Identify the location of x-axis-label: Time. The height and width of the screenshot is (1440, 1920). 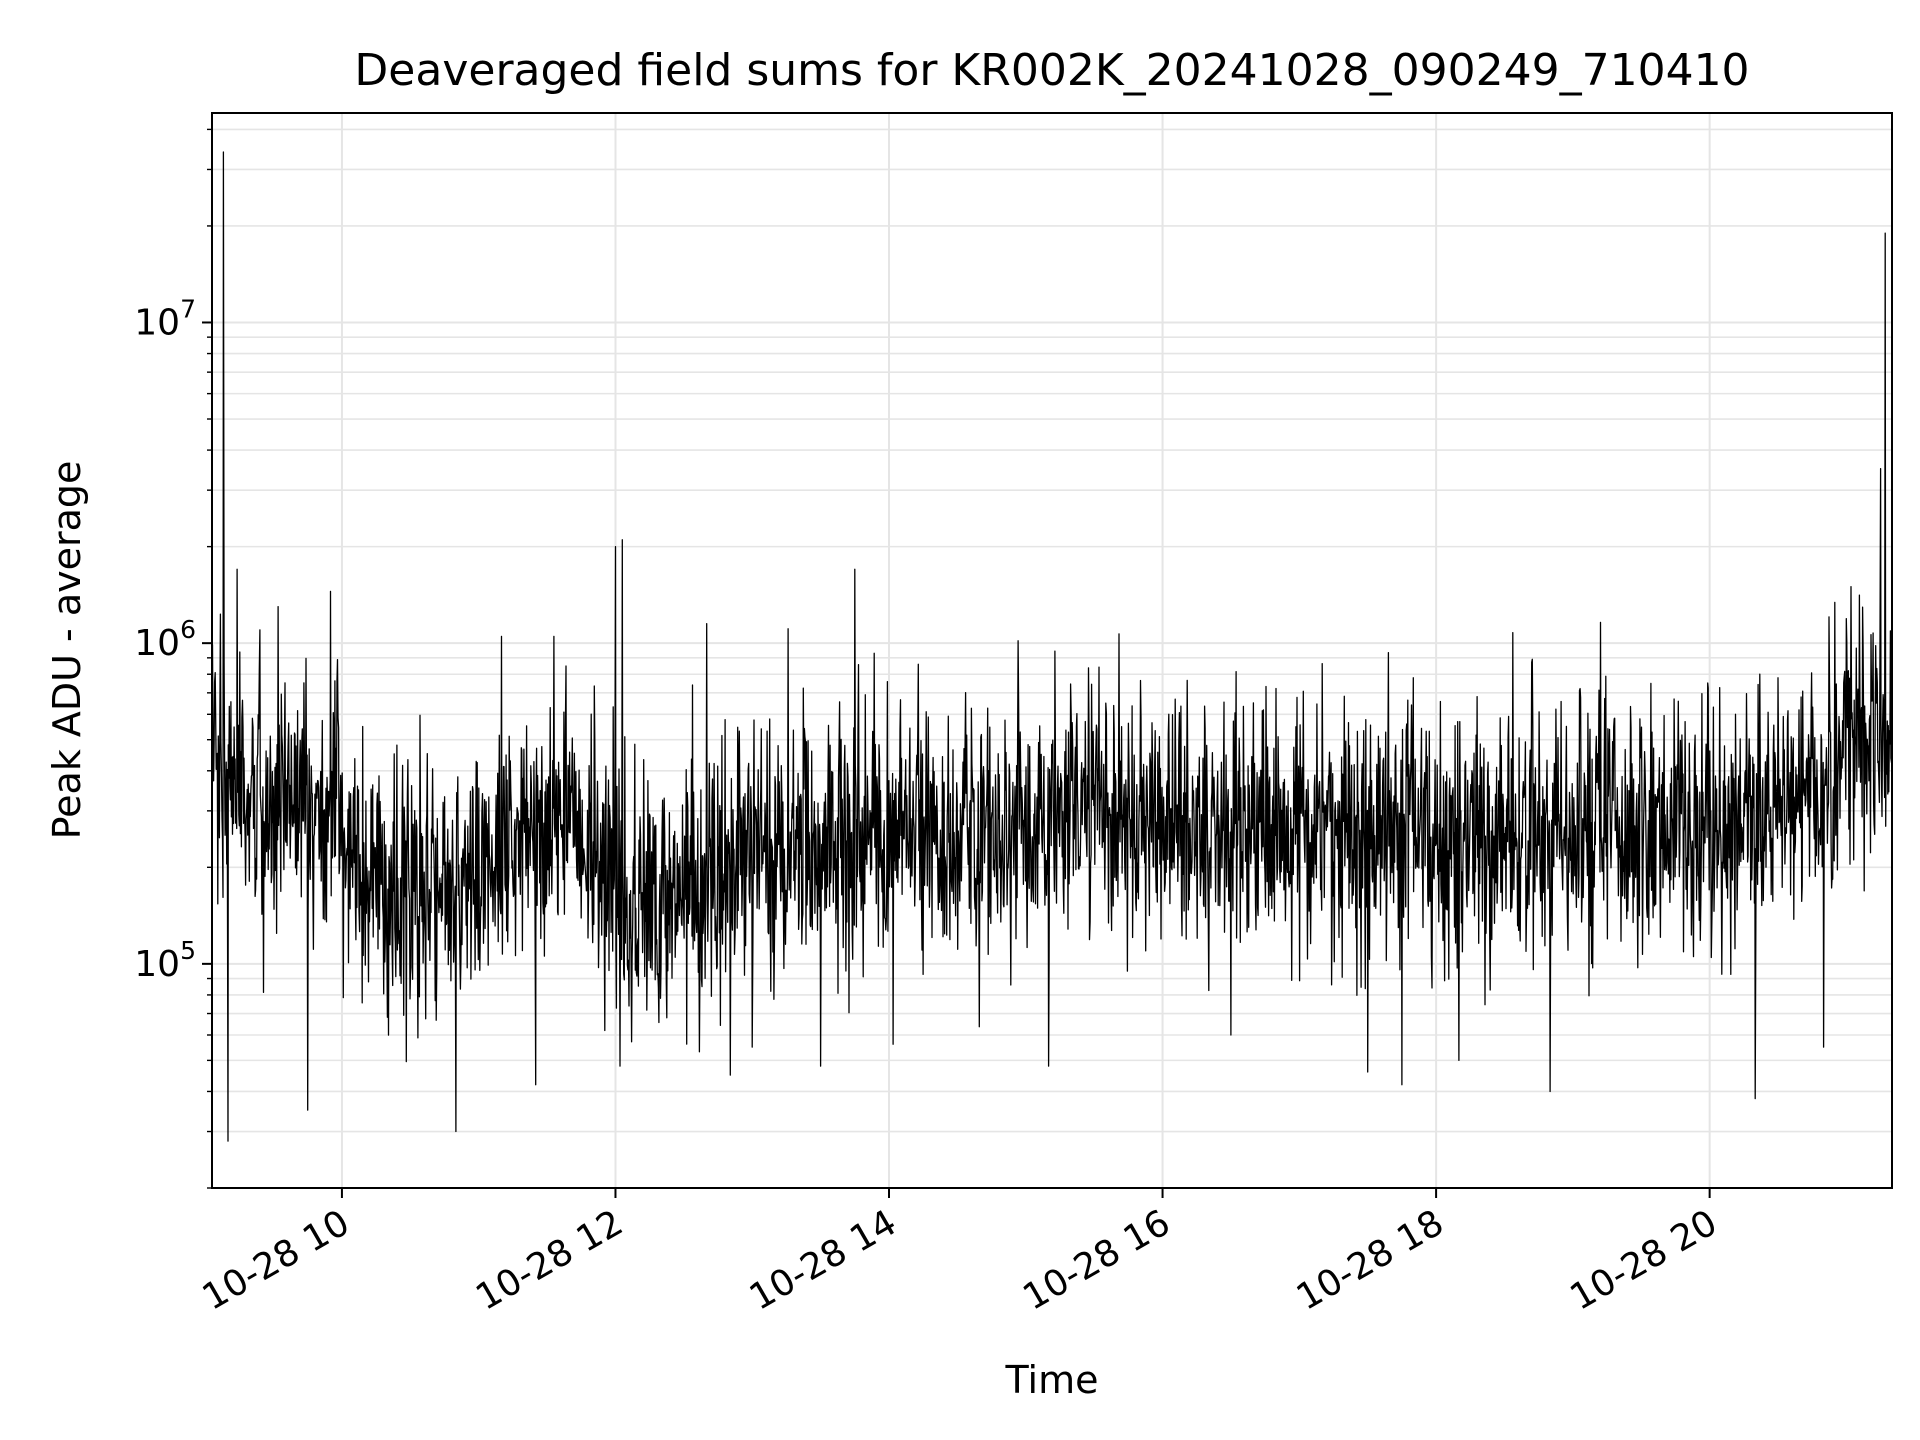
(1052, 1380).